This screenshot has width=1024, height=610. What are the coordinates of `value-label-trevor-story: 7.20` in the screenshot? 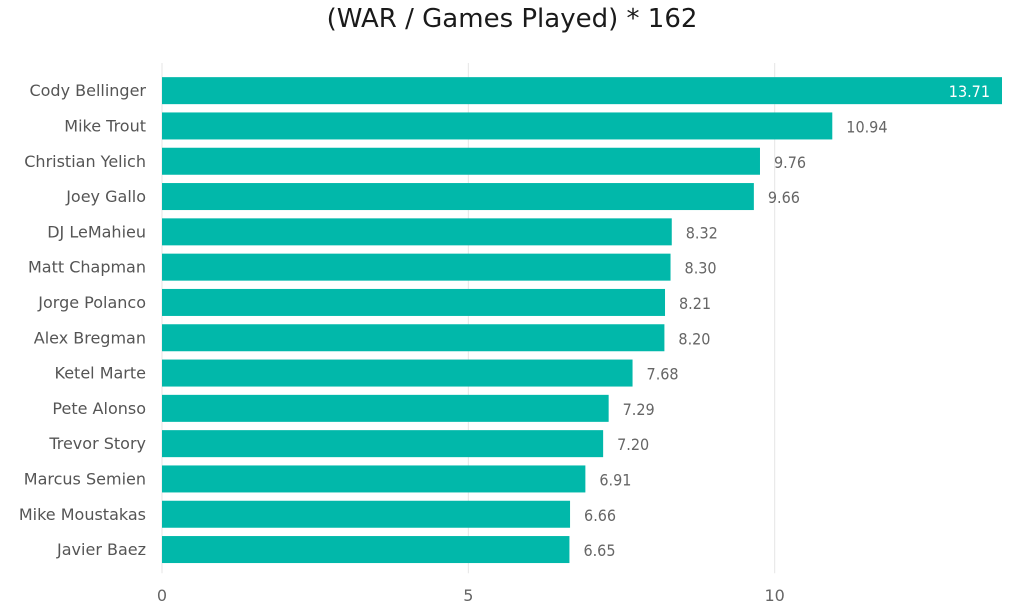 It's located at (633, 444).